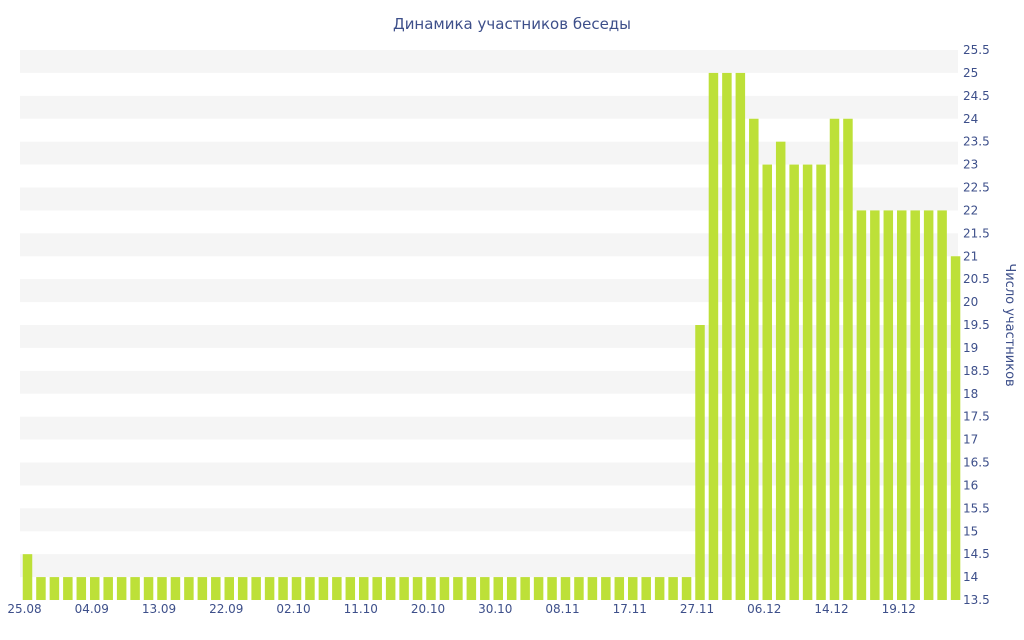 The image size is (1024, 640). I want to click on x-tick-label: 02.10, so click(293, 609).